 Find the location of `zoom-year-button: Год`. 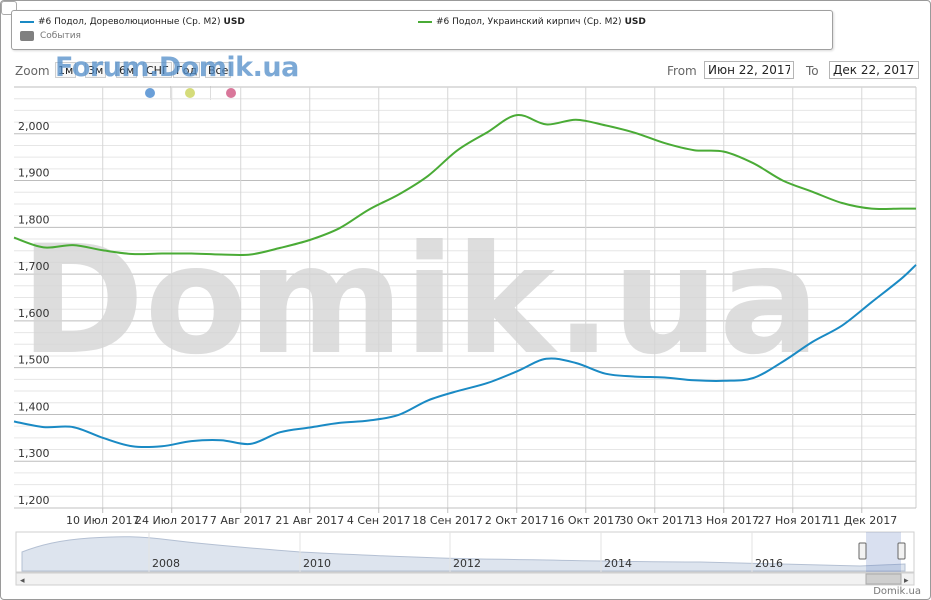

zoom-year-button: Год is located at coordinates (187, 70).